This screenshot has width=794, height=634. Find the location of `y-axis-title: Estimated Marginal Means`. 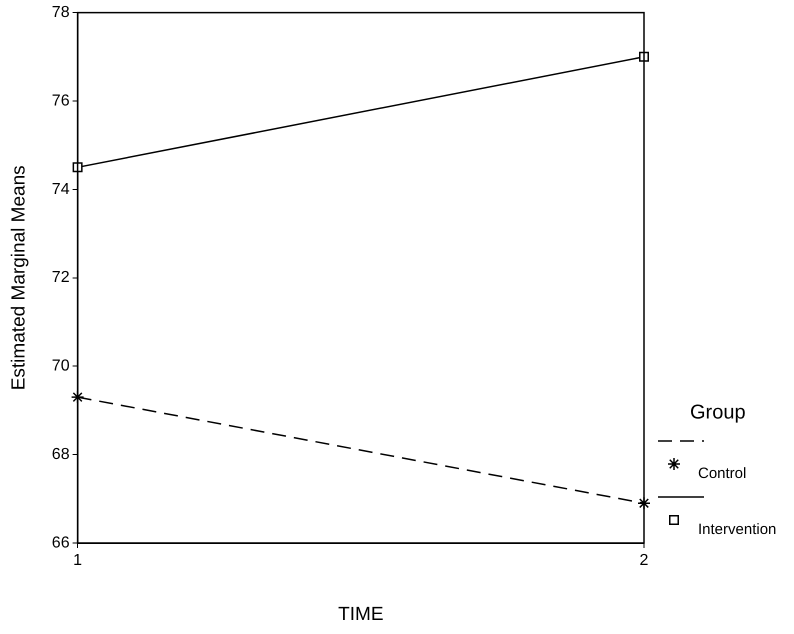

y-axis-title: Estimated Marginal Means is located at coordinates (19, 277).